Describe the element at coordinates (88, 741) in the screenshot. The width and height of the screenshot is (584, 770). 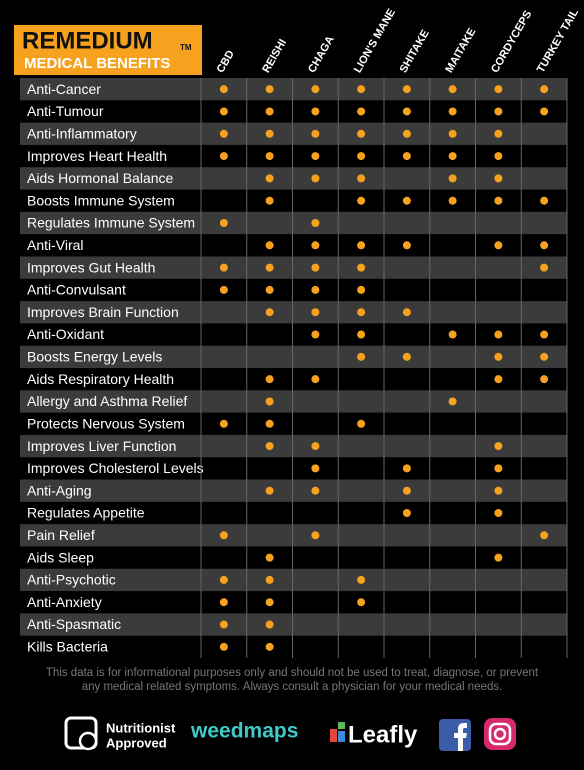
I see `apple-icon` at that location.